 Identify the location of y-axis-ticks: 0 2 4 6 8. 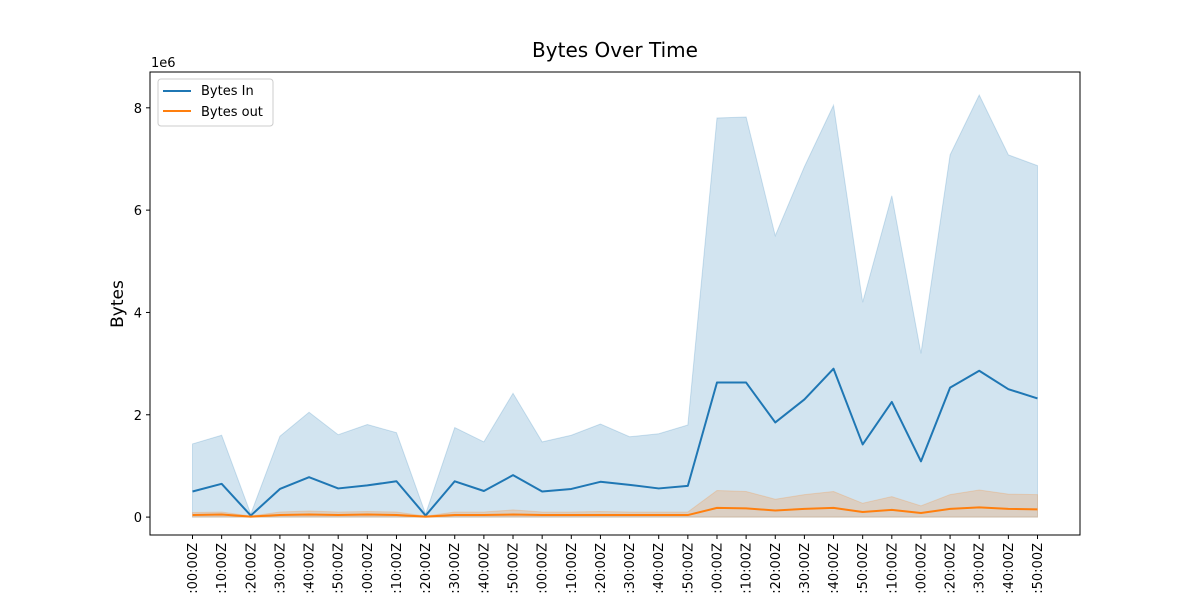
(142, 314).